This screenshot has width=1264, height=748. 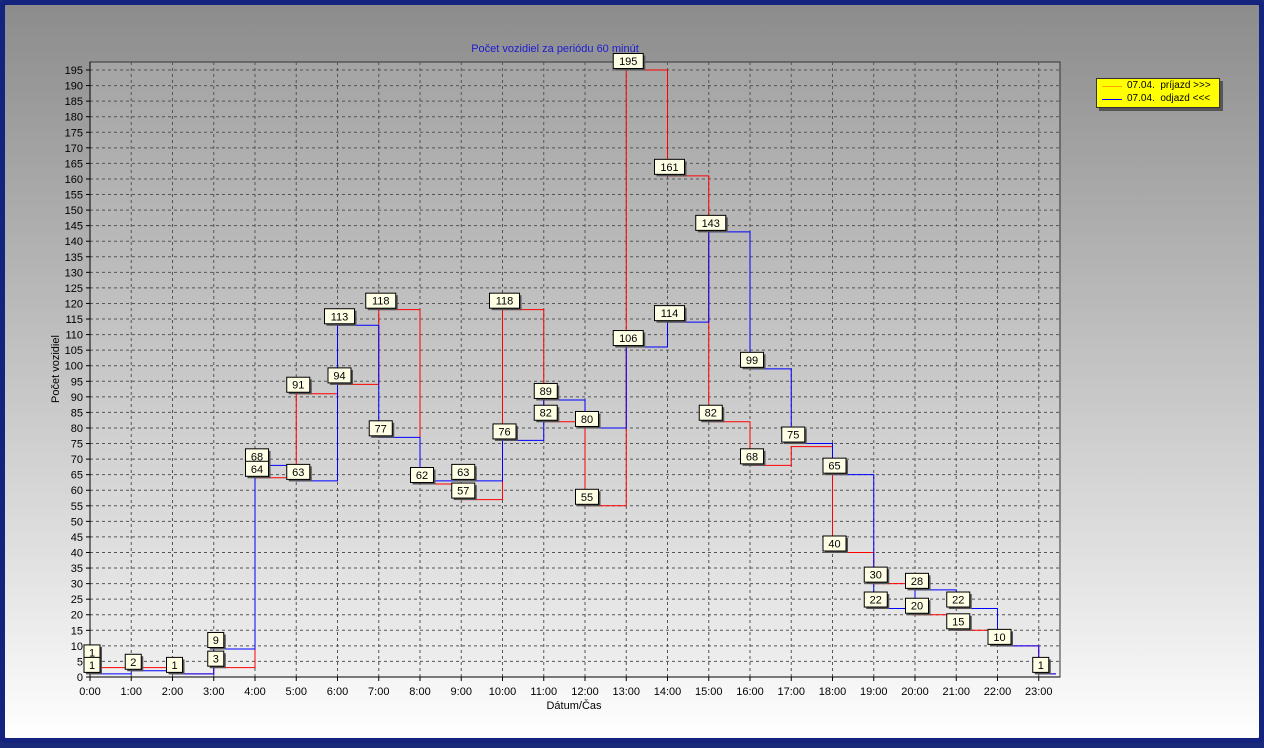 I want to click on y-tick-label: 155, so click(x=74, y=196).